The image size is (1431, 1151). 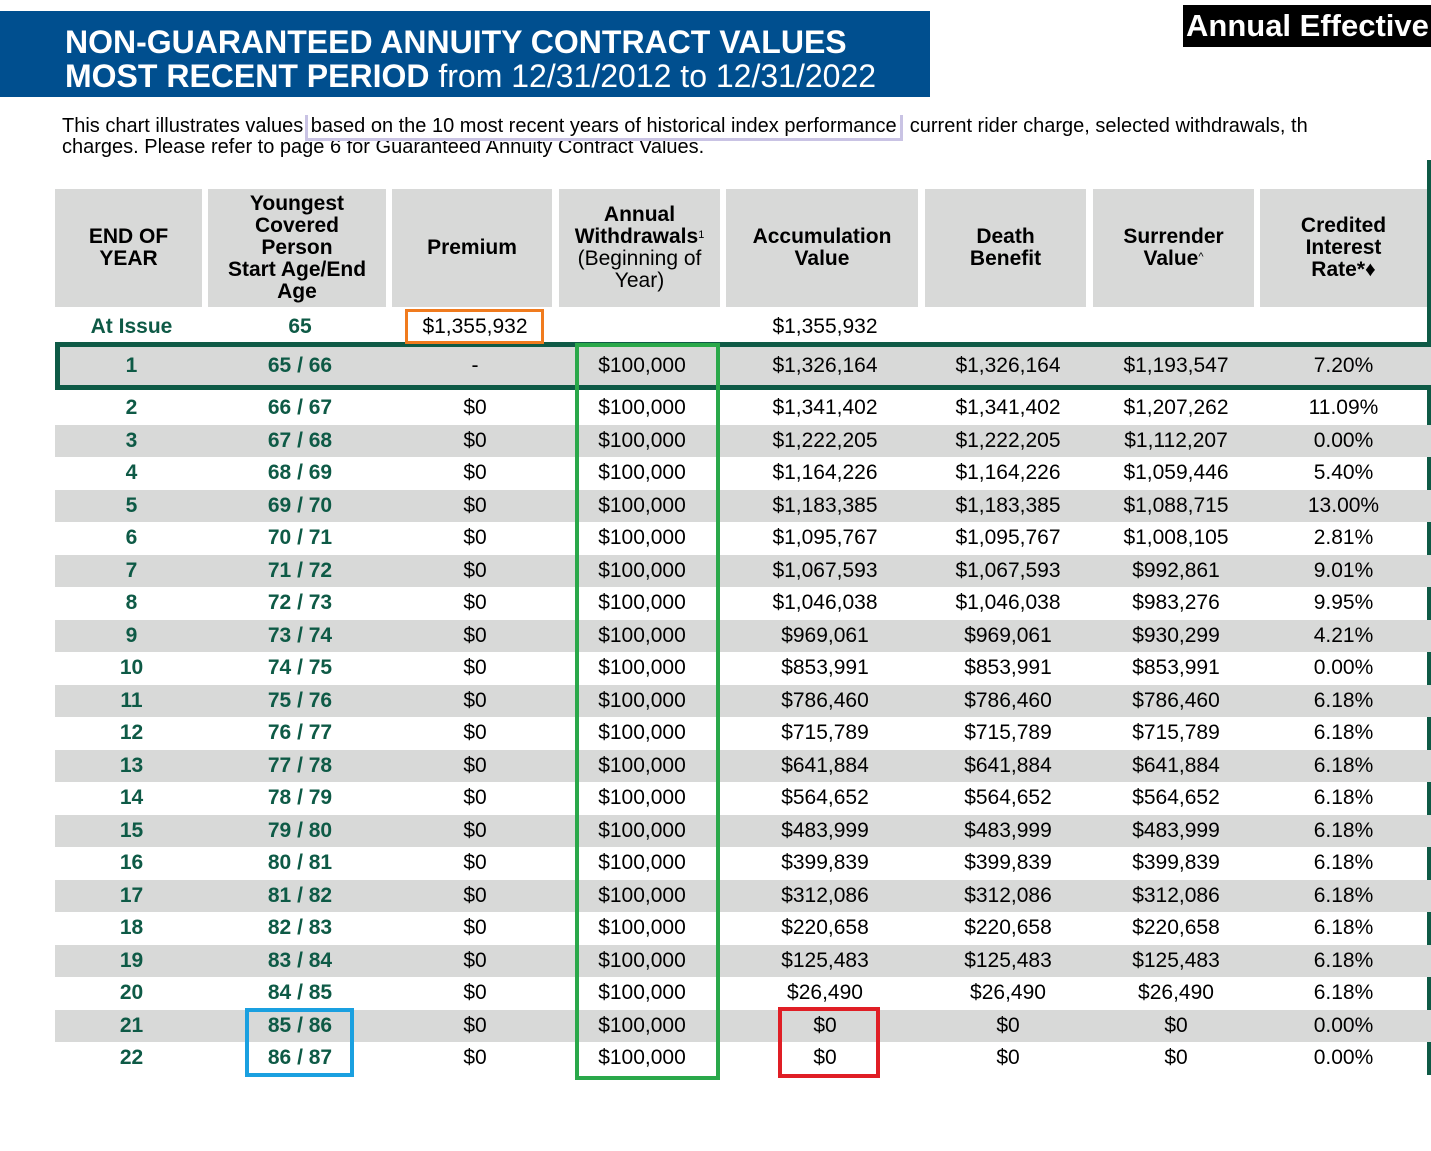 I want to click on issue-age: 65, so click(x=300, y=326).